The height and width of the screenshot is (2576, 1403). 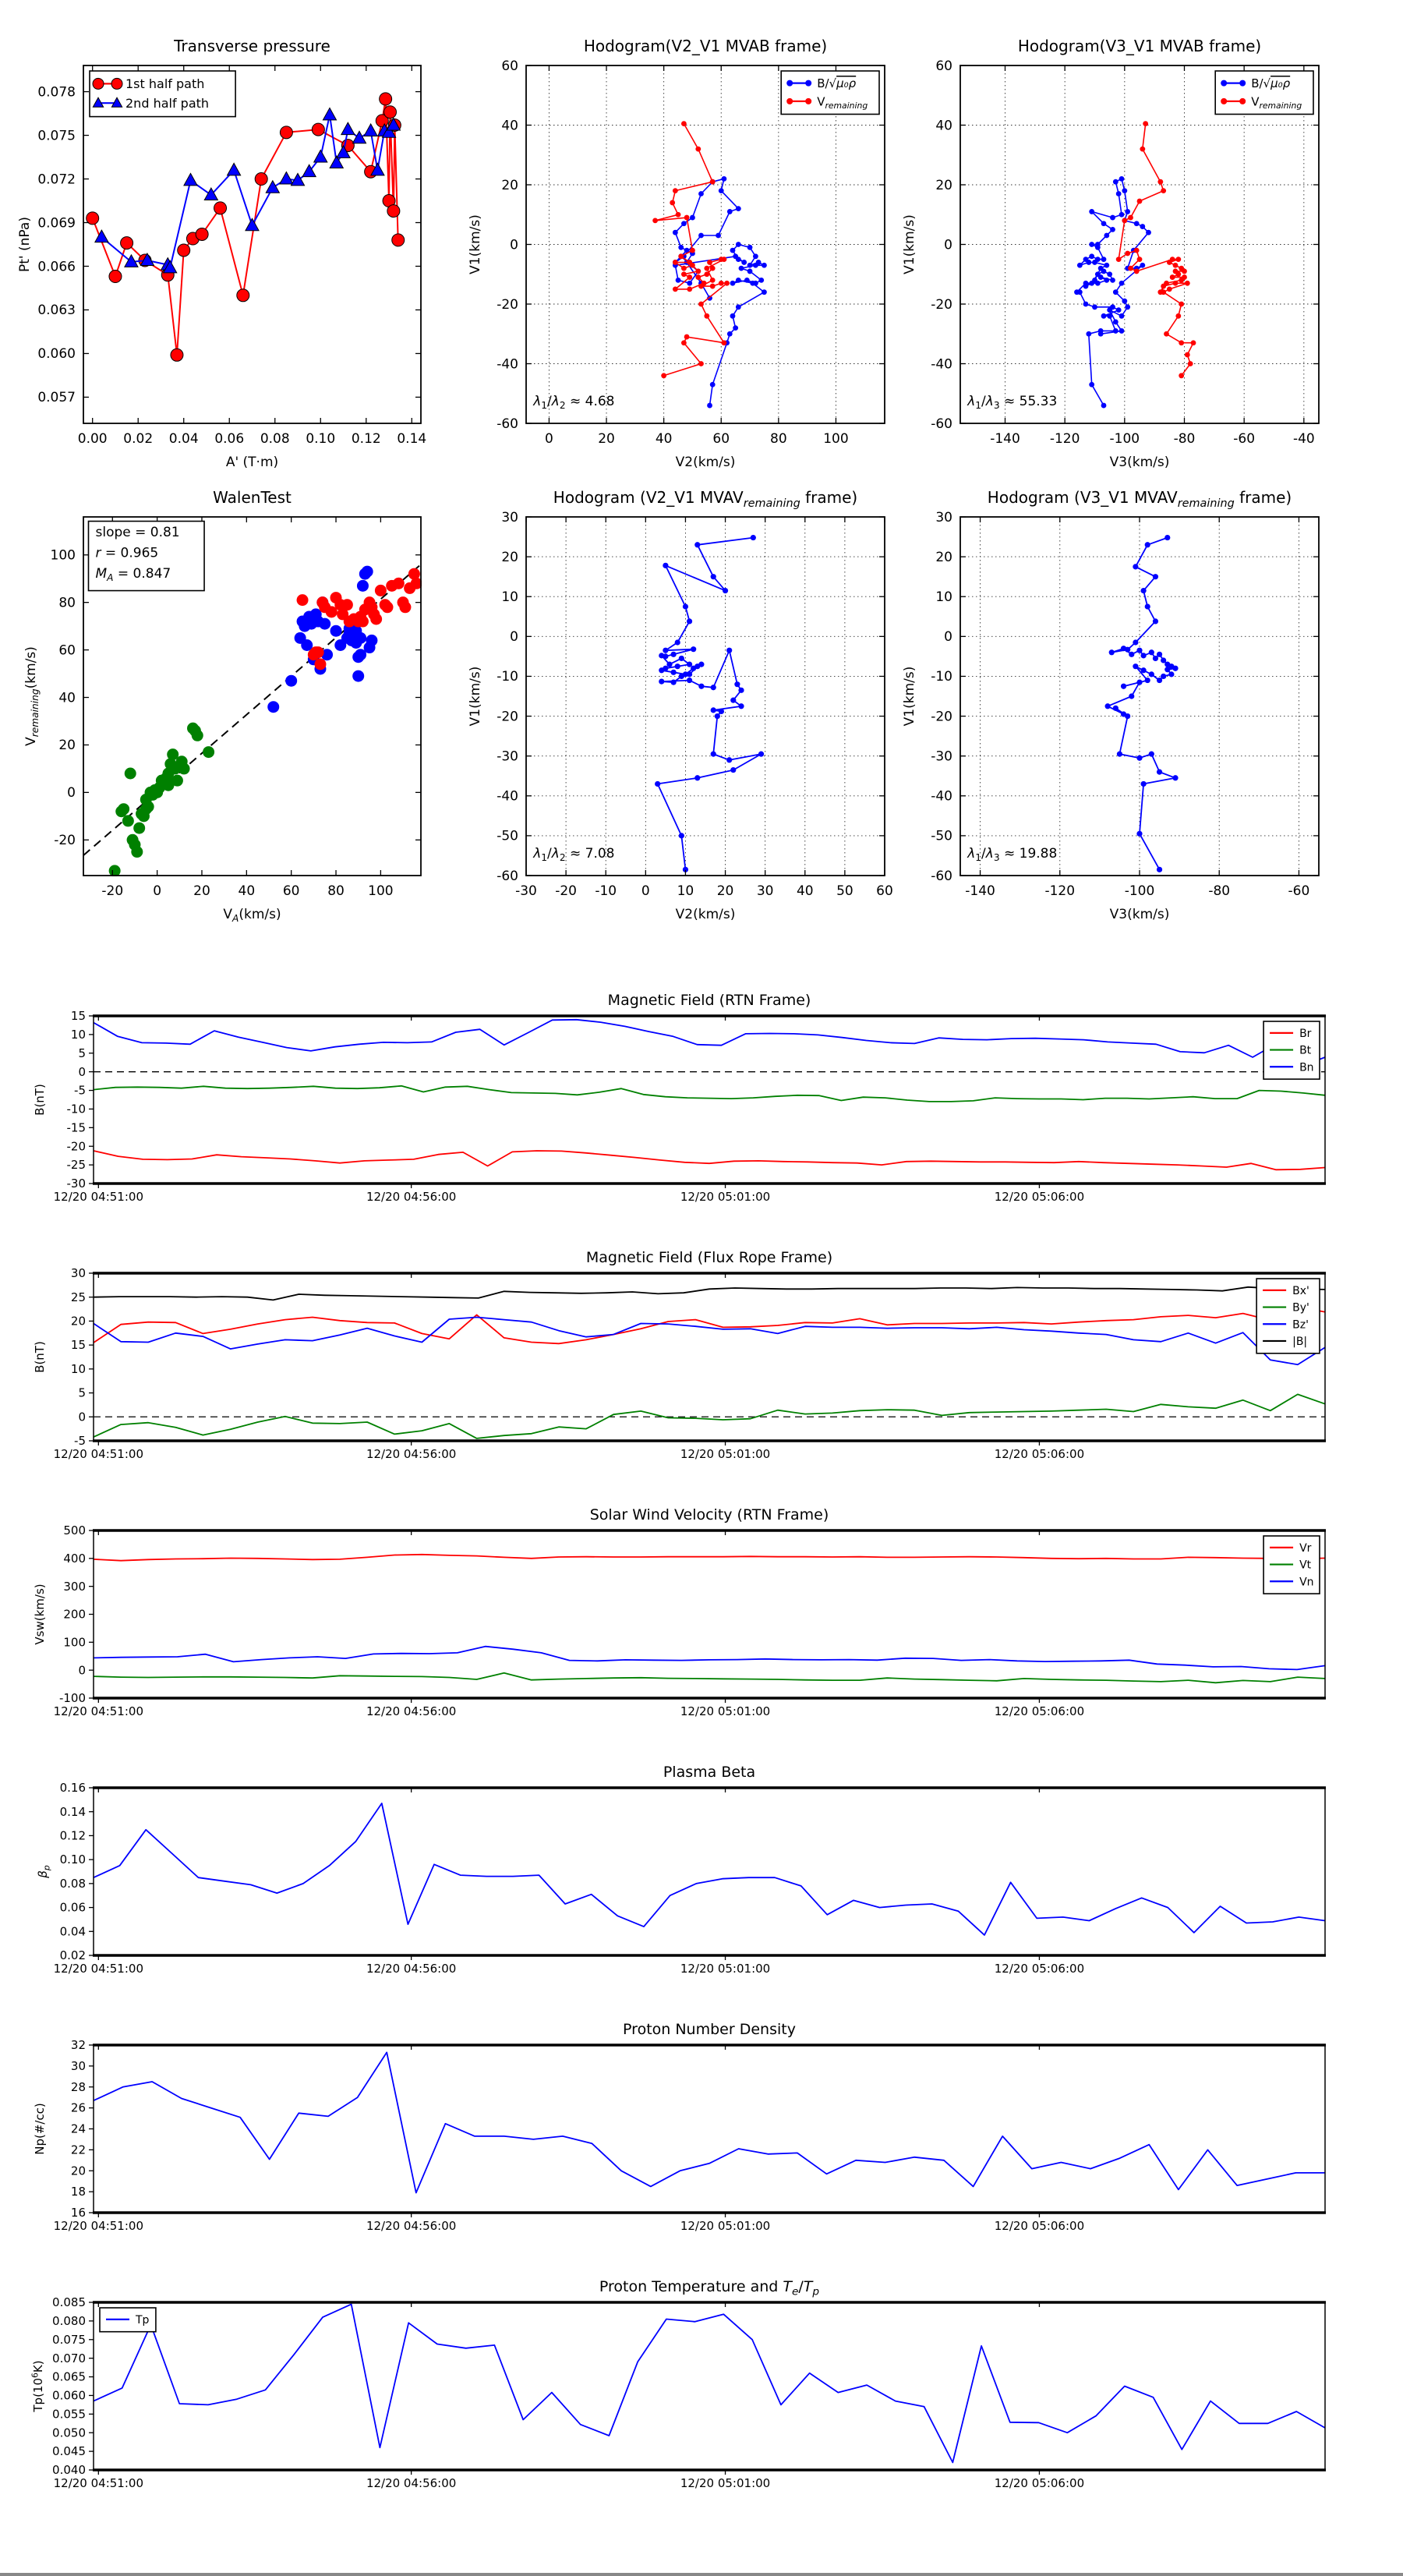 What do you see at coordinates (67, 745) in the screenshot?
I see `y-tick-label: 20` at bounding box center [67, 745].